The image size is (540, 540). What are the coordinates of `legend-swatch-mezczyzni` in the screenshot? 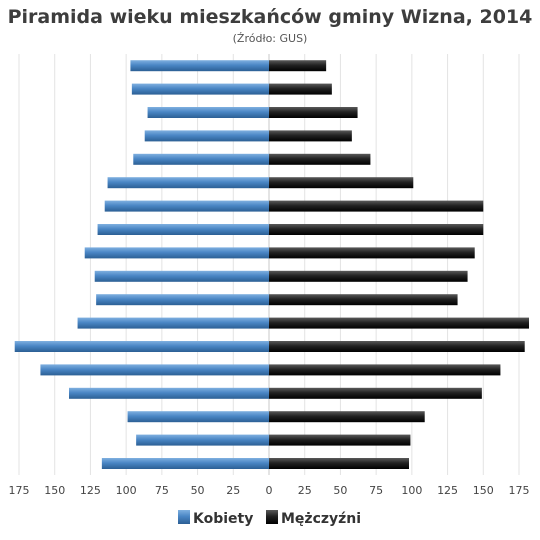 It's located at (272, 517).